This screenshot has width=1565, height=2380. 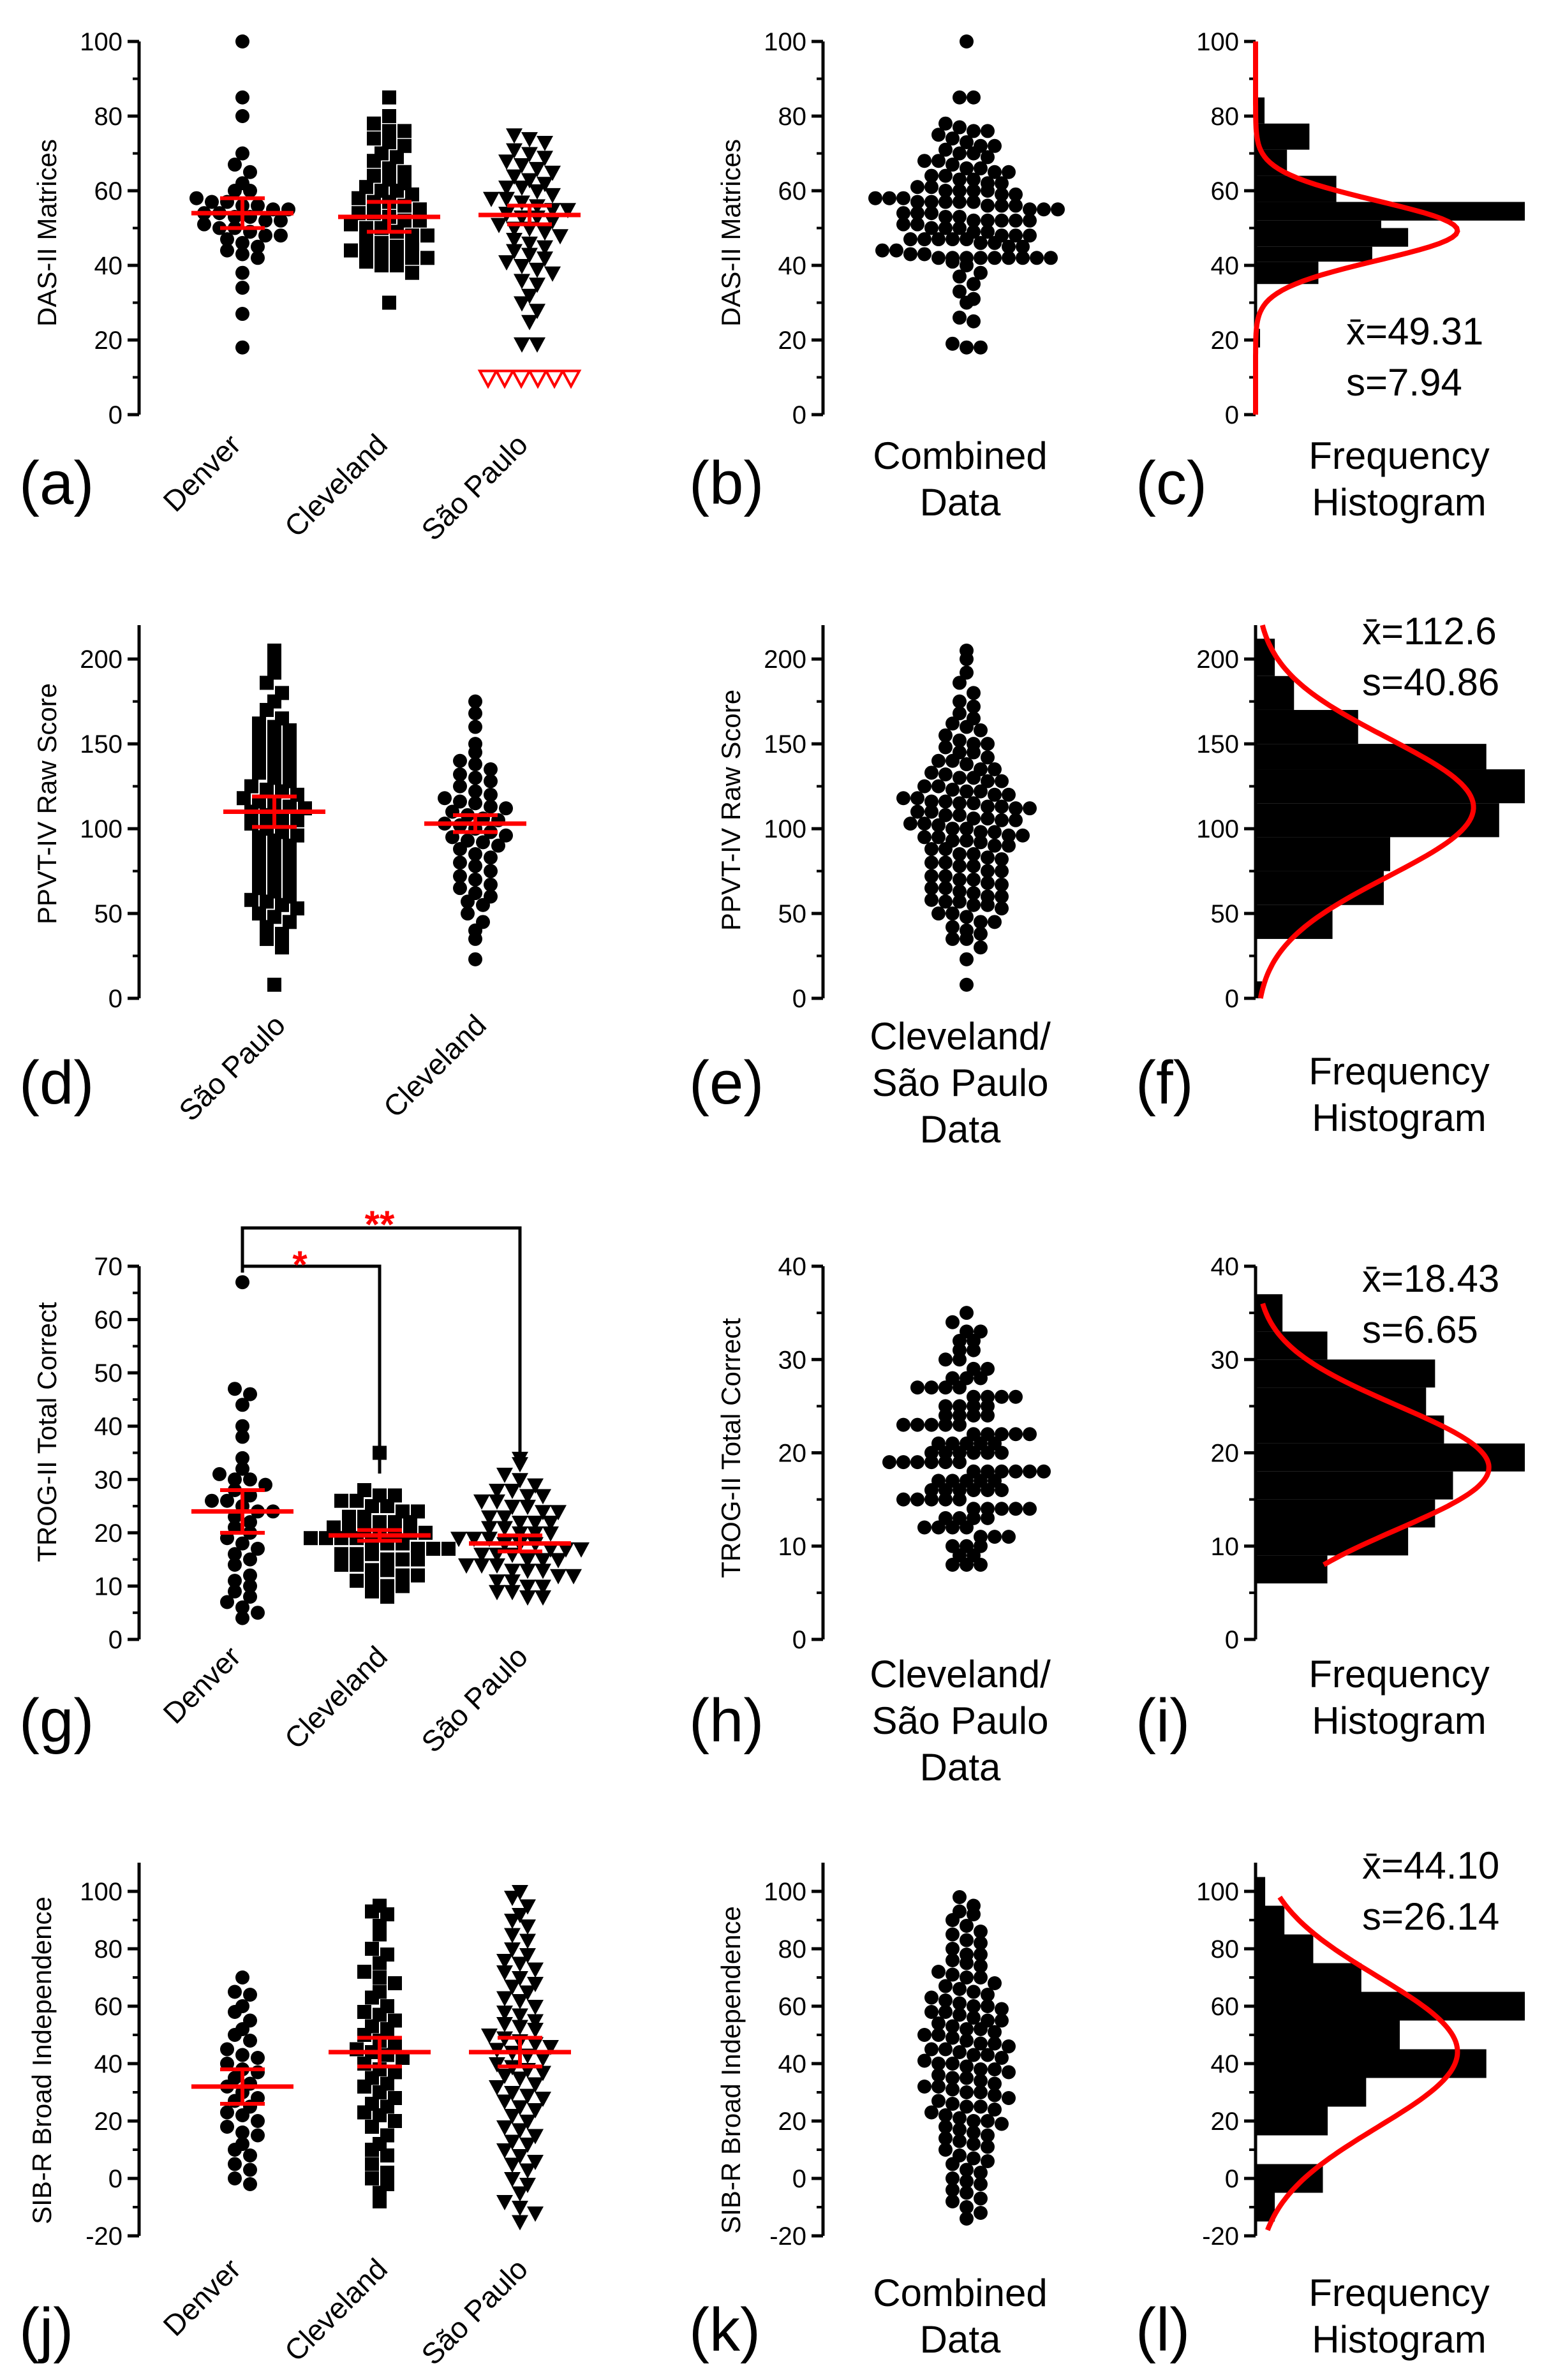 I want to click on y-tick-label-i: 0, so click(x=1232, y=1640).